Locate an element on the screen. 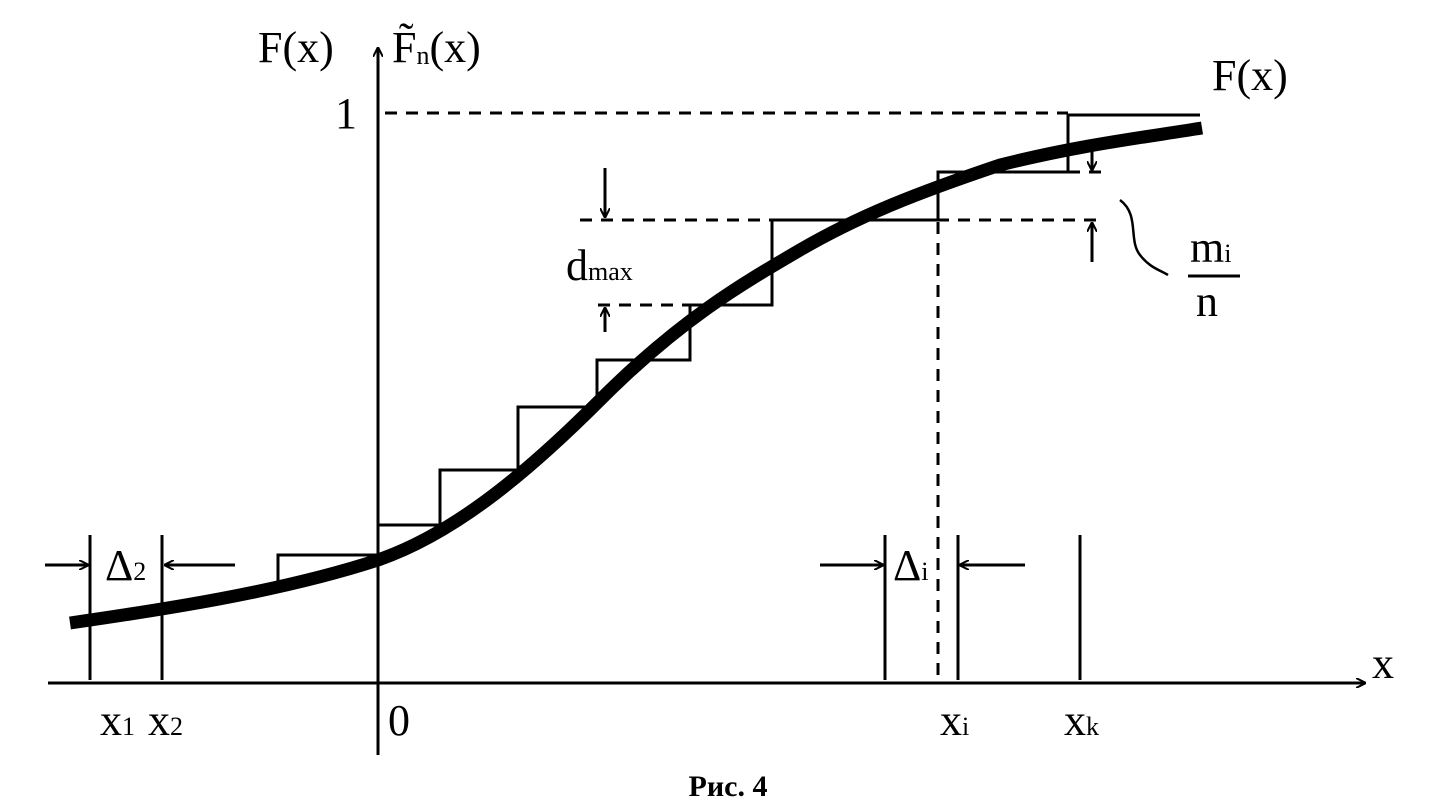 The width and height of the screenshot is (1456, 806). x-label: x2 is located at coordinates (165, 720).